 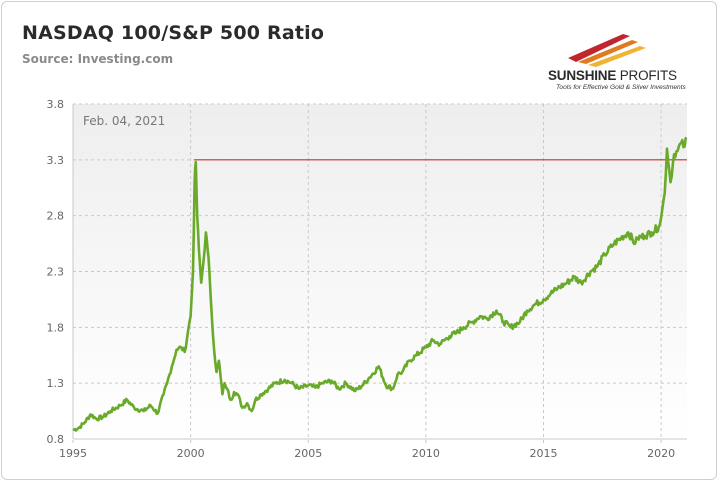 What do you see at coordinates (56, 160) in the screenshot?
I see `y-tick-label: 3.3` at bounding box center [56, 160].